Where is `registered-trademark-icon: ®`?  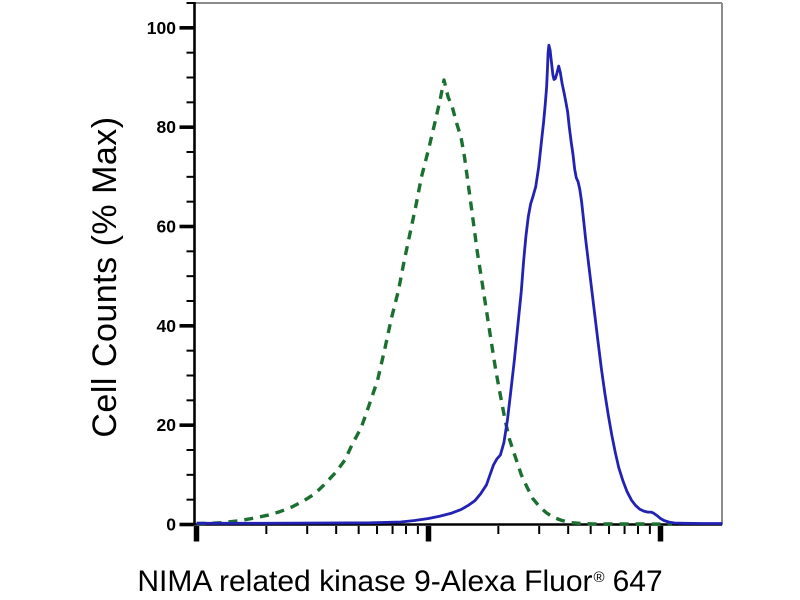
registered-trademark-icon: ® is located at coordinates (599, 577).